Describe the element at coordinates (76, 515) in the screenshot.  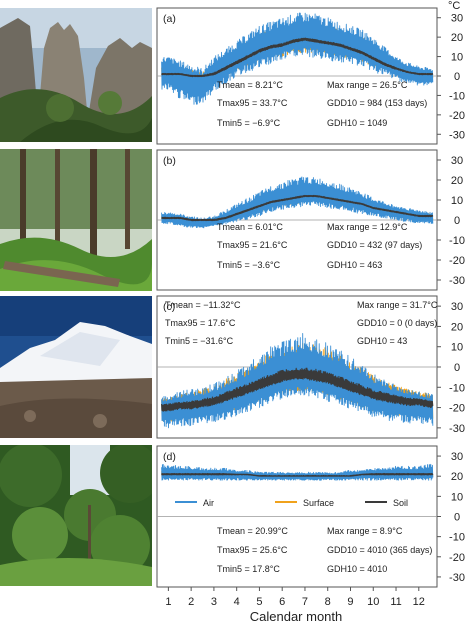
I see `photo-tropical-forest` at that location.